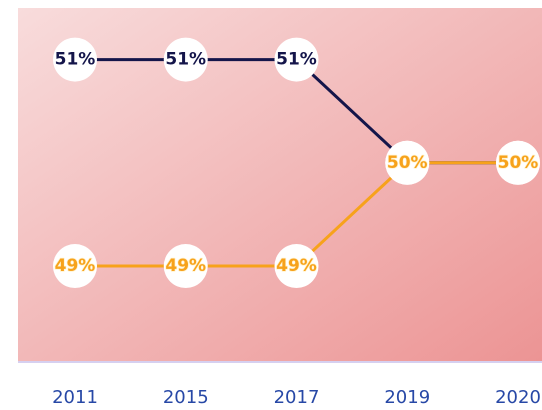 The height and width of the screenshot is (410, 542). What do you see at coordinates (297, 397) in the screenshot?
I see `x-tick-label: 2017` at bounding box center [297, 397].